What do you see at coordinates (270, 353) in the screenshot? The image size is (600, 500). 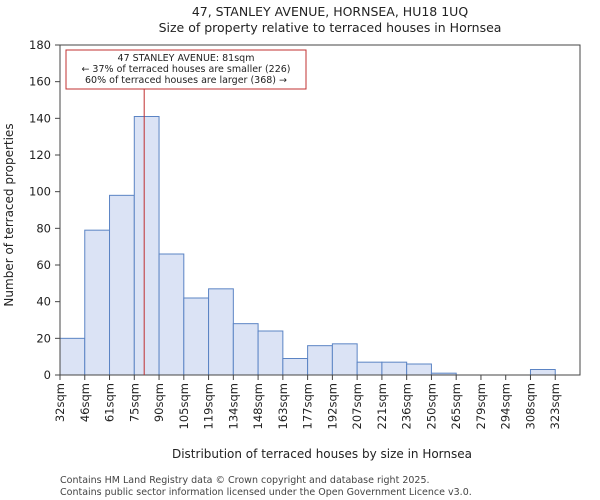 I see `bar-148sqm` at bounding box center [270, 353].